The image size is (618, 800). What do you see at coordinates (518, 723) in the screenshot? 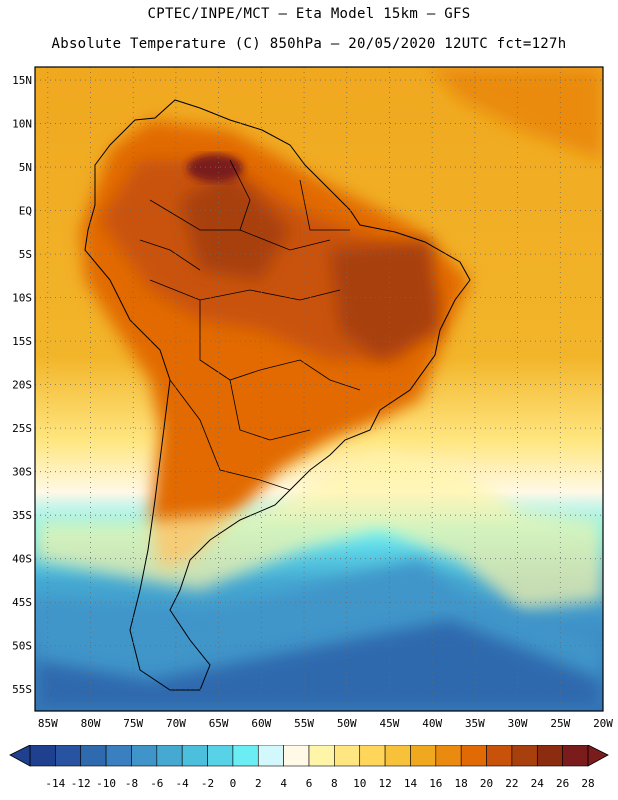
I see `lon-label: 30W` at bounding box center [518, 723].